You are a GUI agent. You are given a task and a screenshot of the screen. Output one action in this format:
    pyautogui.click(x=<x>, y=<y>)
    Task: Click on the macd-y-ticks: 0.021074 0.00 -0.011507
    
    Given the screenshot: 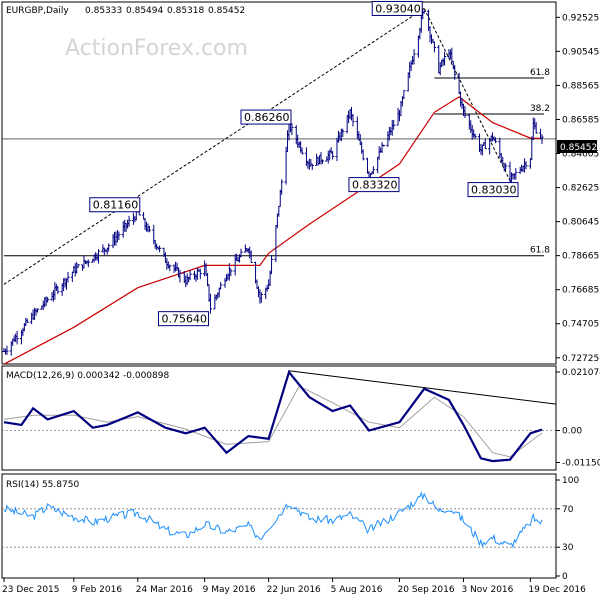 What is the action you would take?
    pyautogui.click(x=578, y=418)
    